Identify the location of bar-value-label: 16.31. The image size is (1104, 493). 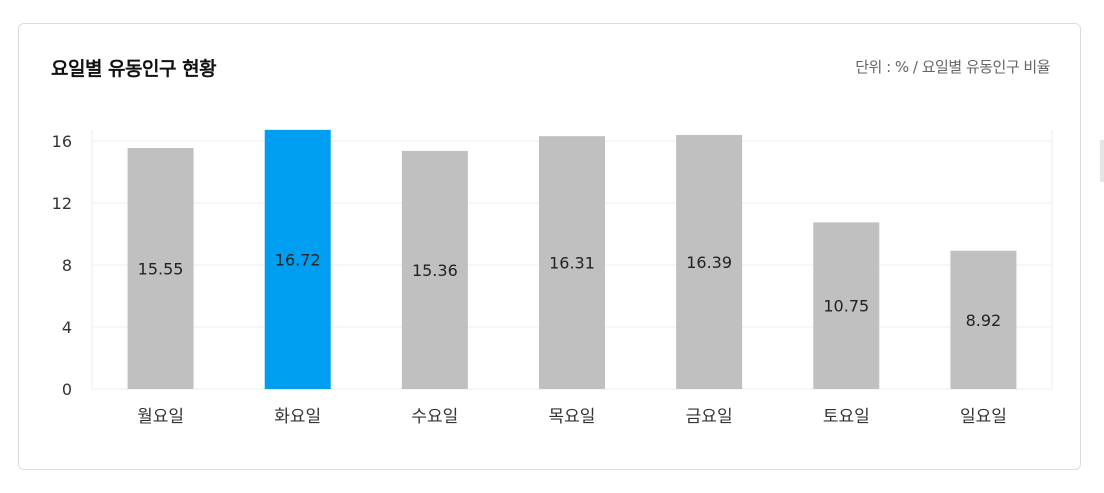
(572, 263).